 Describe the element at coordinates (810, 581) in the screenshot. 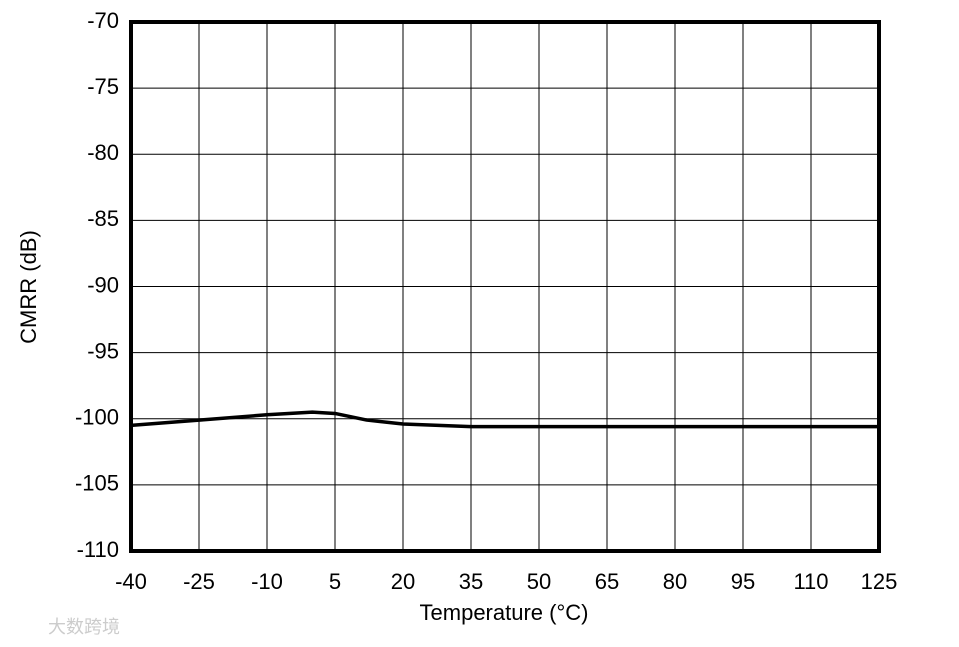

I see `x-tick-label: 110` at that location.